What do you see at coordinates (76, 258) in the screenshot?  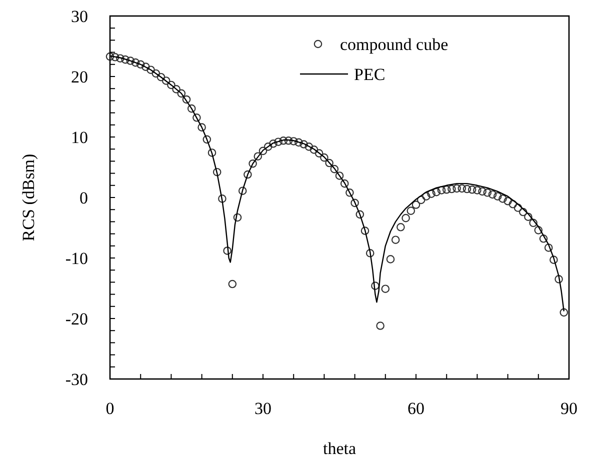 I see `y-tick-label: -10` at bounding box center [76, 258].